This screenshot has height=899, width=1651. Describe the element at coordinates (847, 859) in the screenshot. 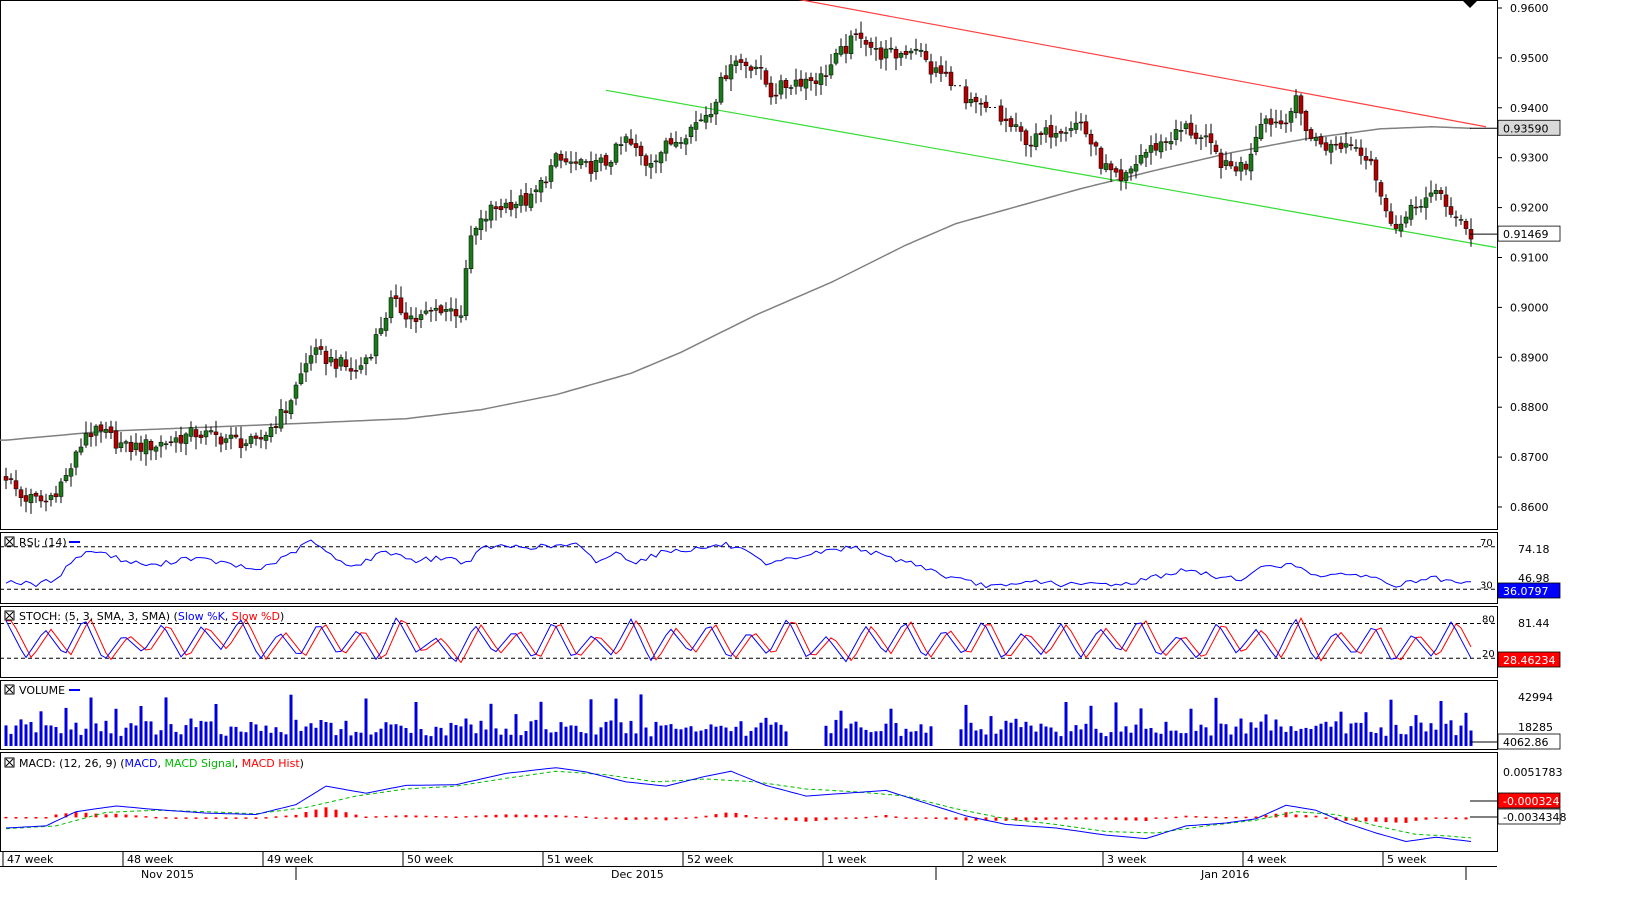

I see `week-label: 1 week` at that location.